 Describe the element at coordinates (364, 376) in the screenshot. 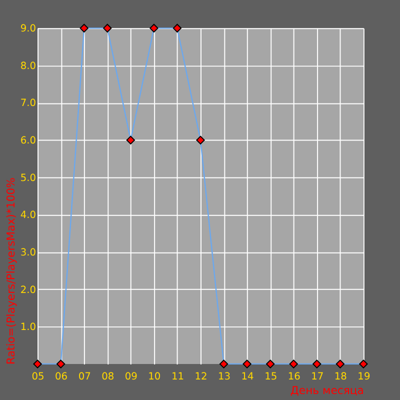

I see `x-tick-label: 19` at that location.